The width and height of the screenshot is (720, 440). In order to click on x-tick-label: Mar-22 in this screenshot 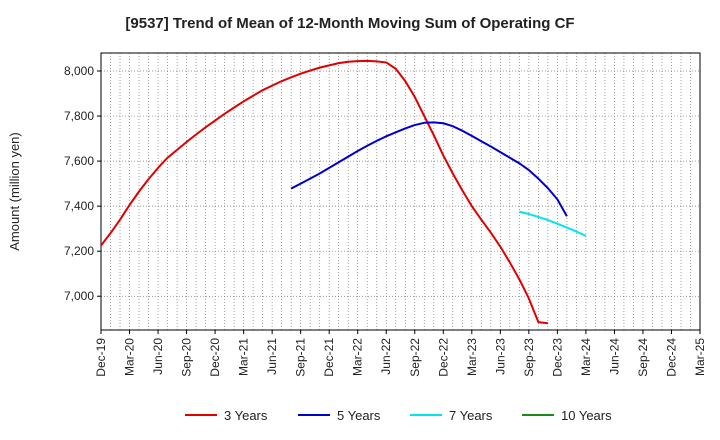, I will do `click(358, 357)`.